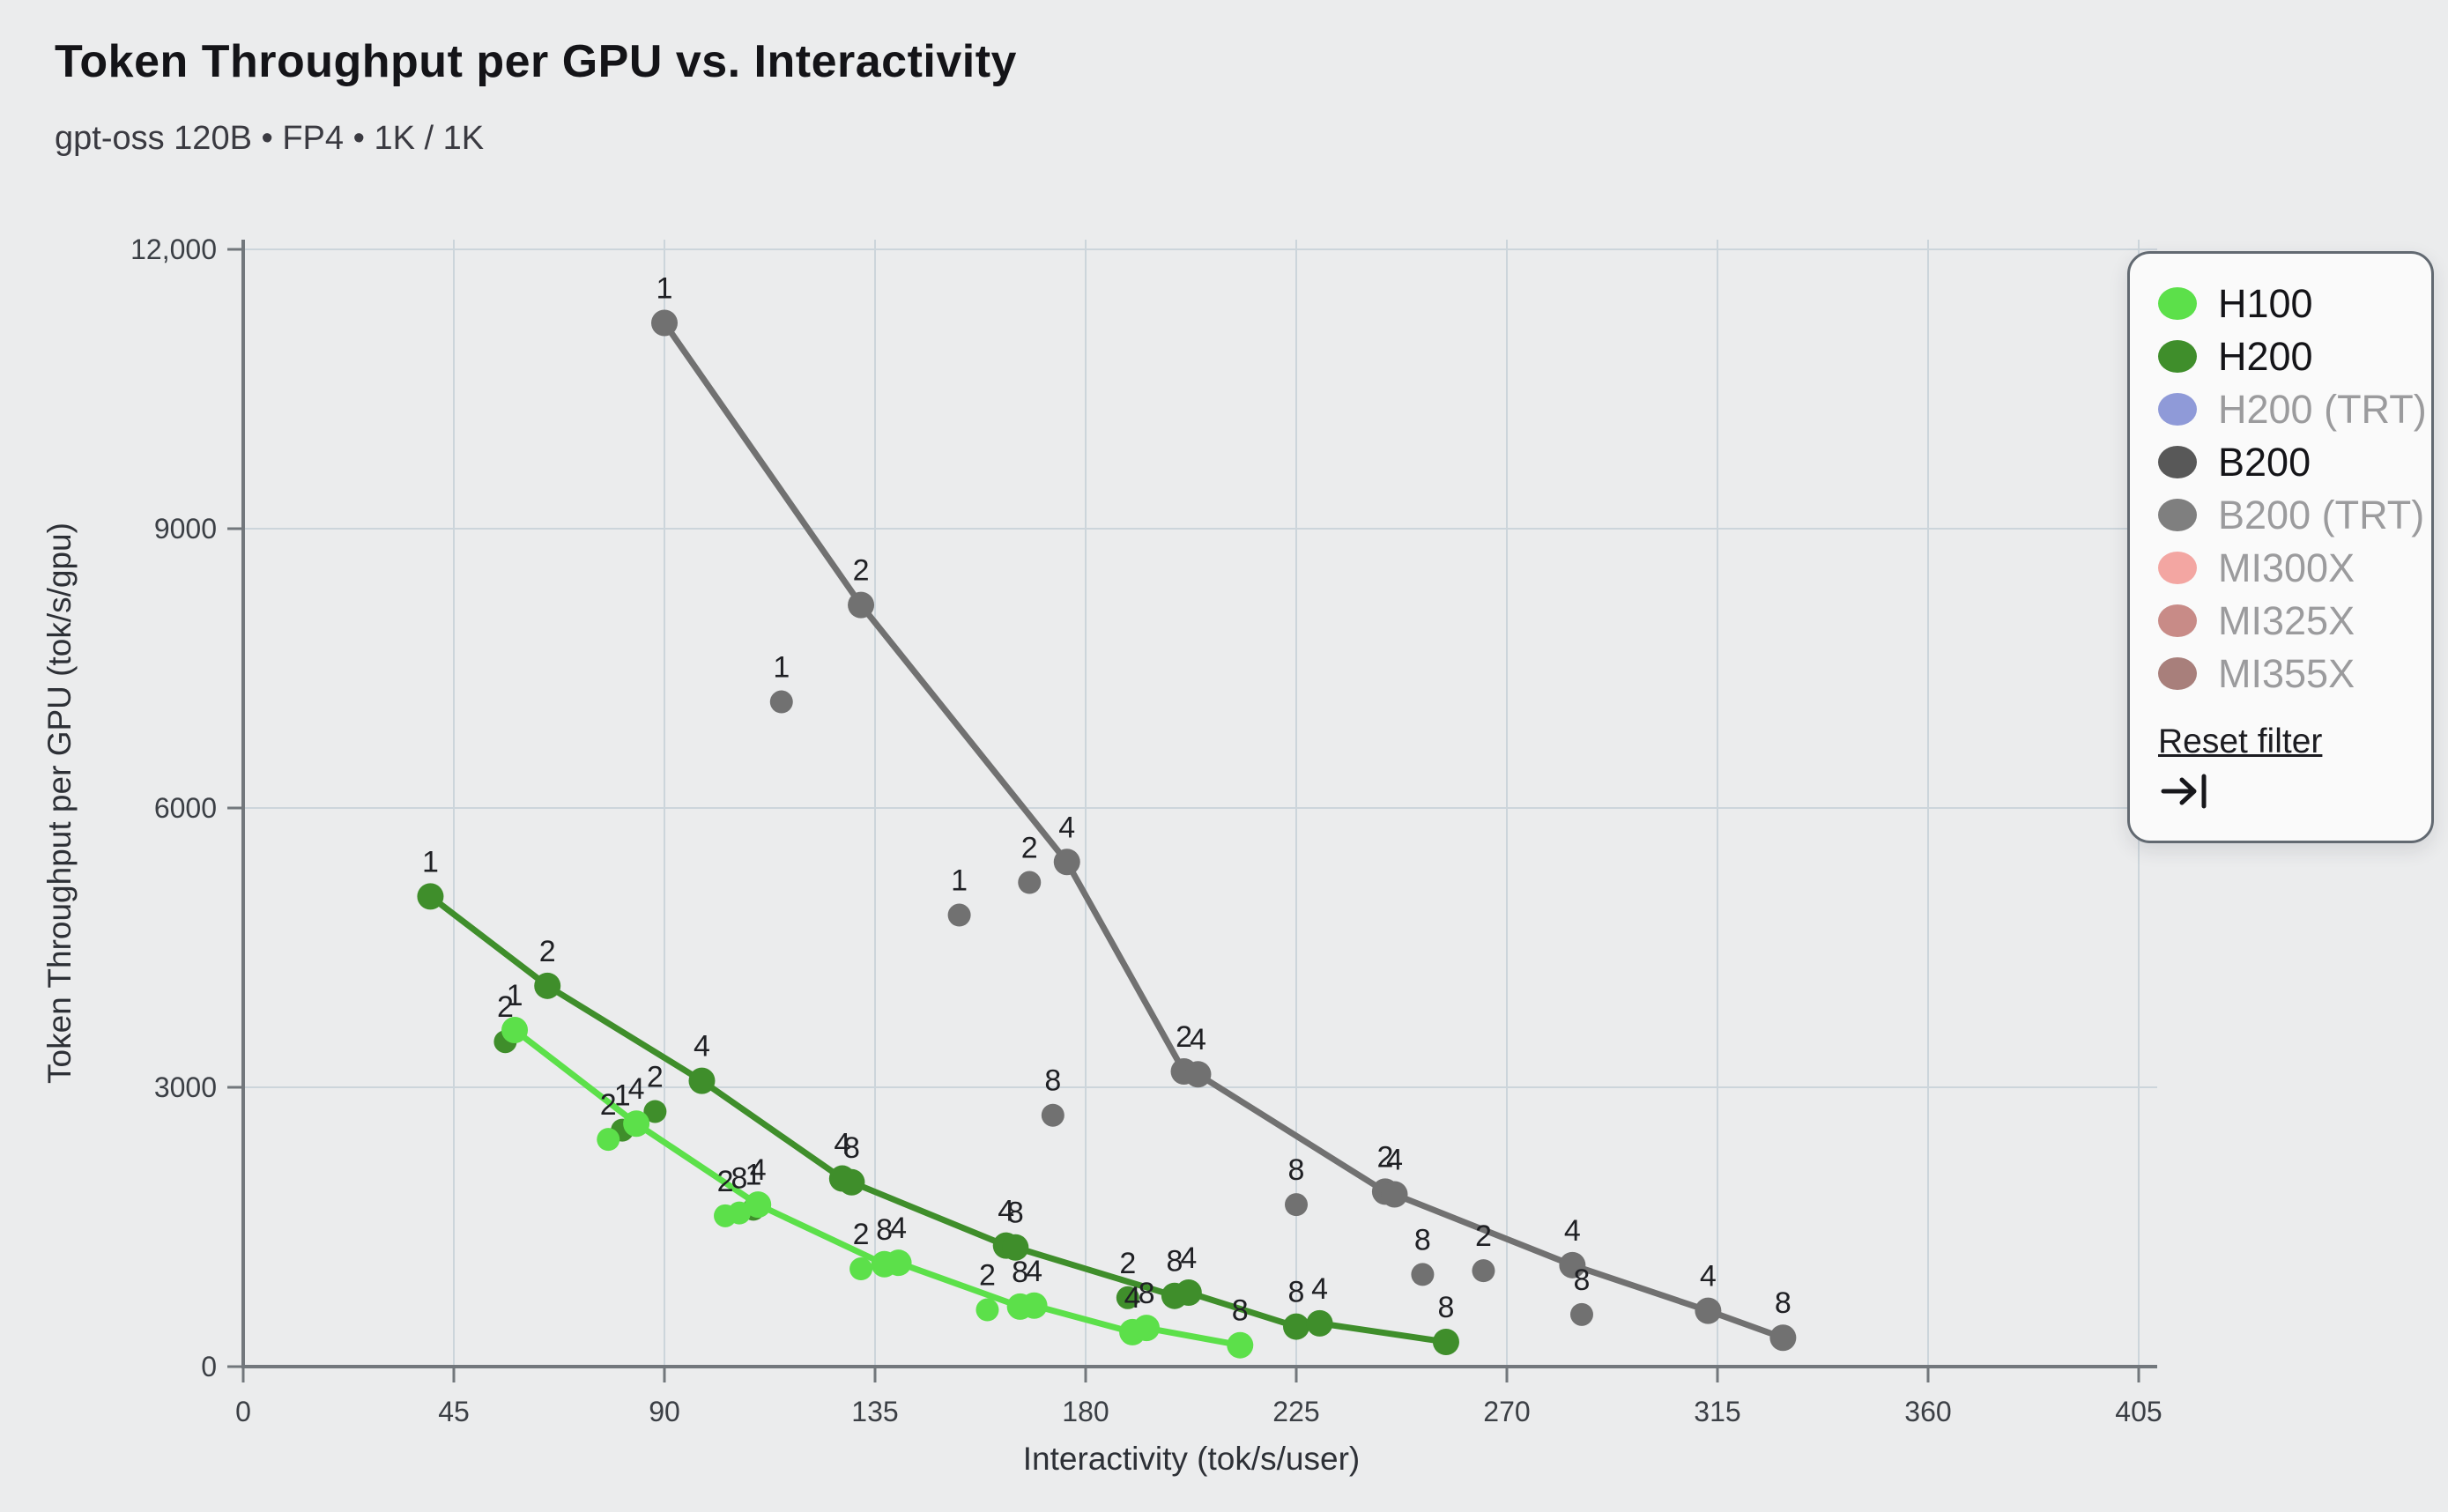 The height and width of the screenshot is (1512, 2448). I want to click on x-tick-label: 135, so click(874, 1411).